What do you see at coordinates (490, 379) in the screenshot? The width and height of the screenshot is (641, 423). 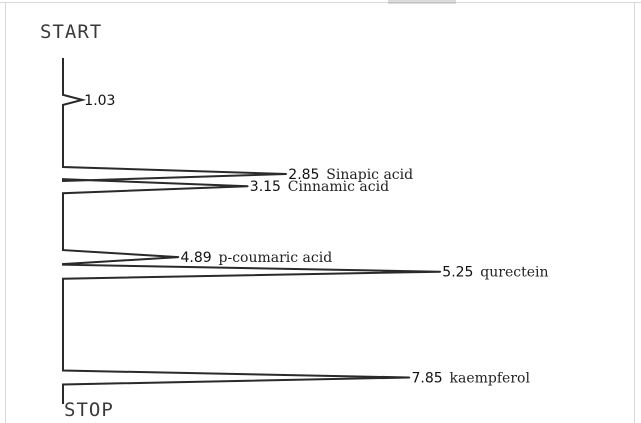 I see `peak-compound-name-6: kaempferol` at bounding box center [490, 379].